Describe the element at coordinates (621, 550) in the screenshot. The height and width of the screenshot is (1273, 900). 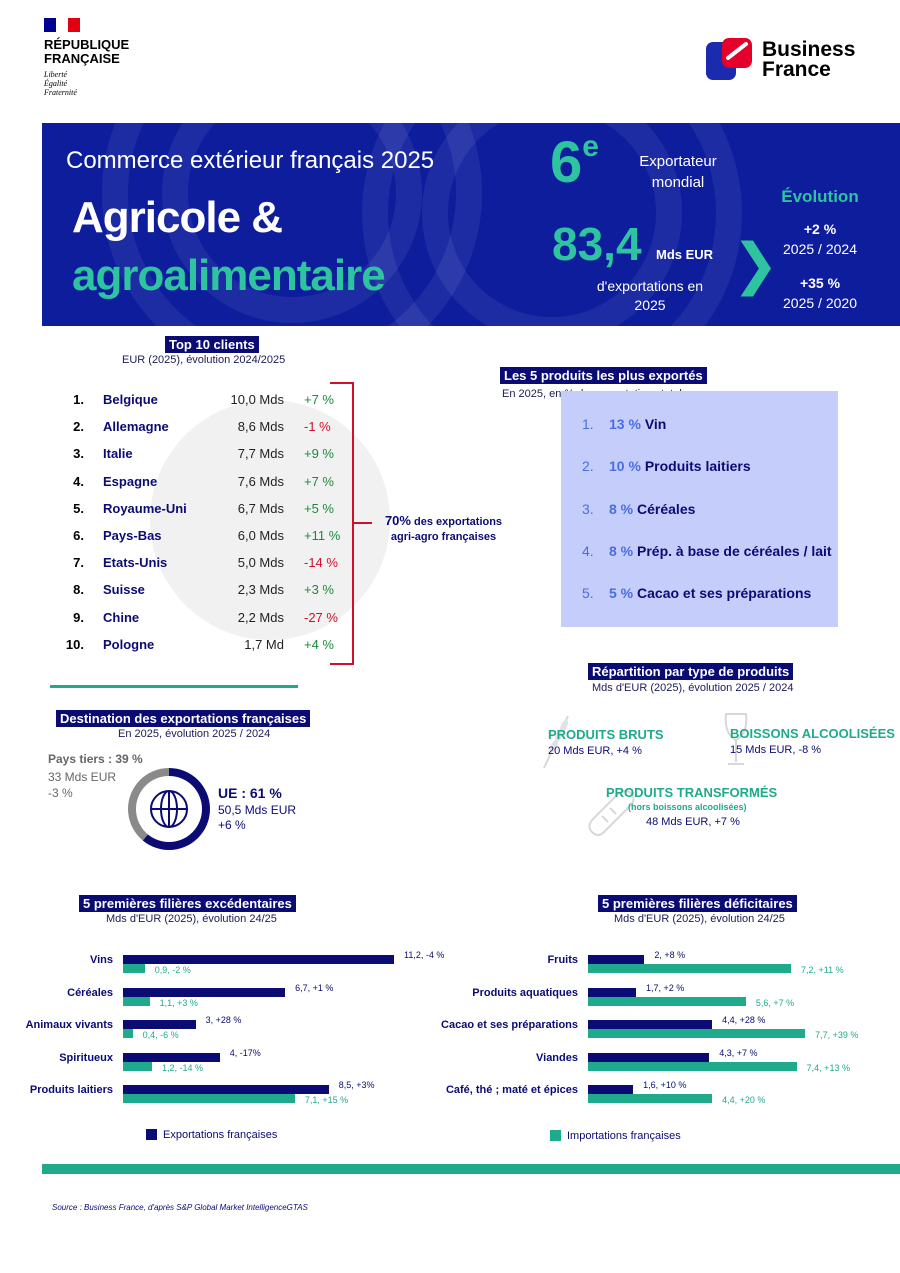
I see `product-pct: 8 %` at that location.